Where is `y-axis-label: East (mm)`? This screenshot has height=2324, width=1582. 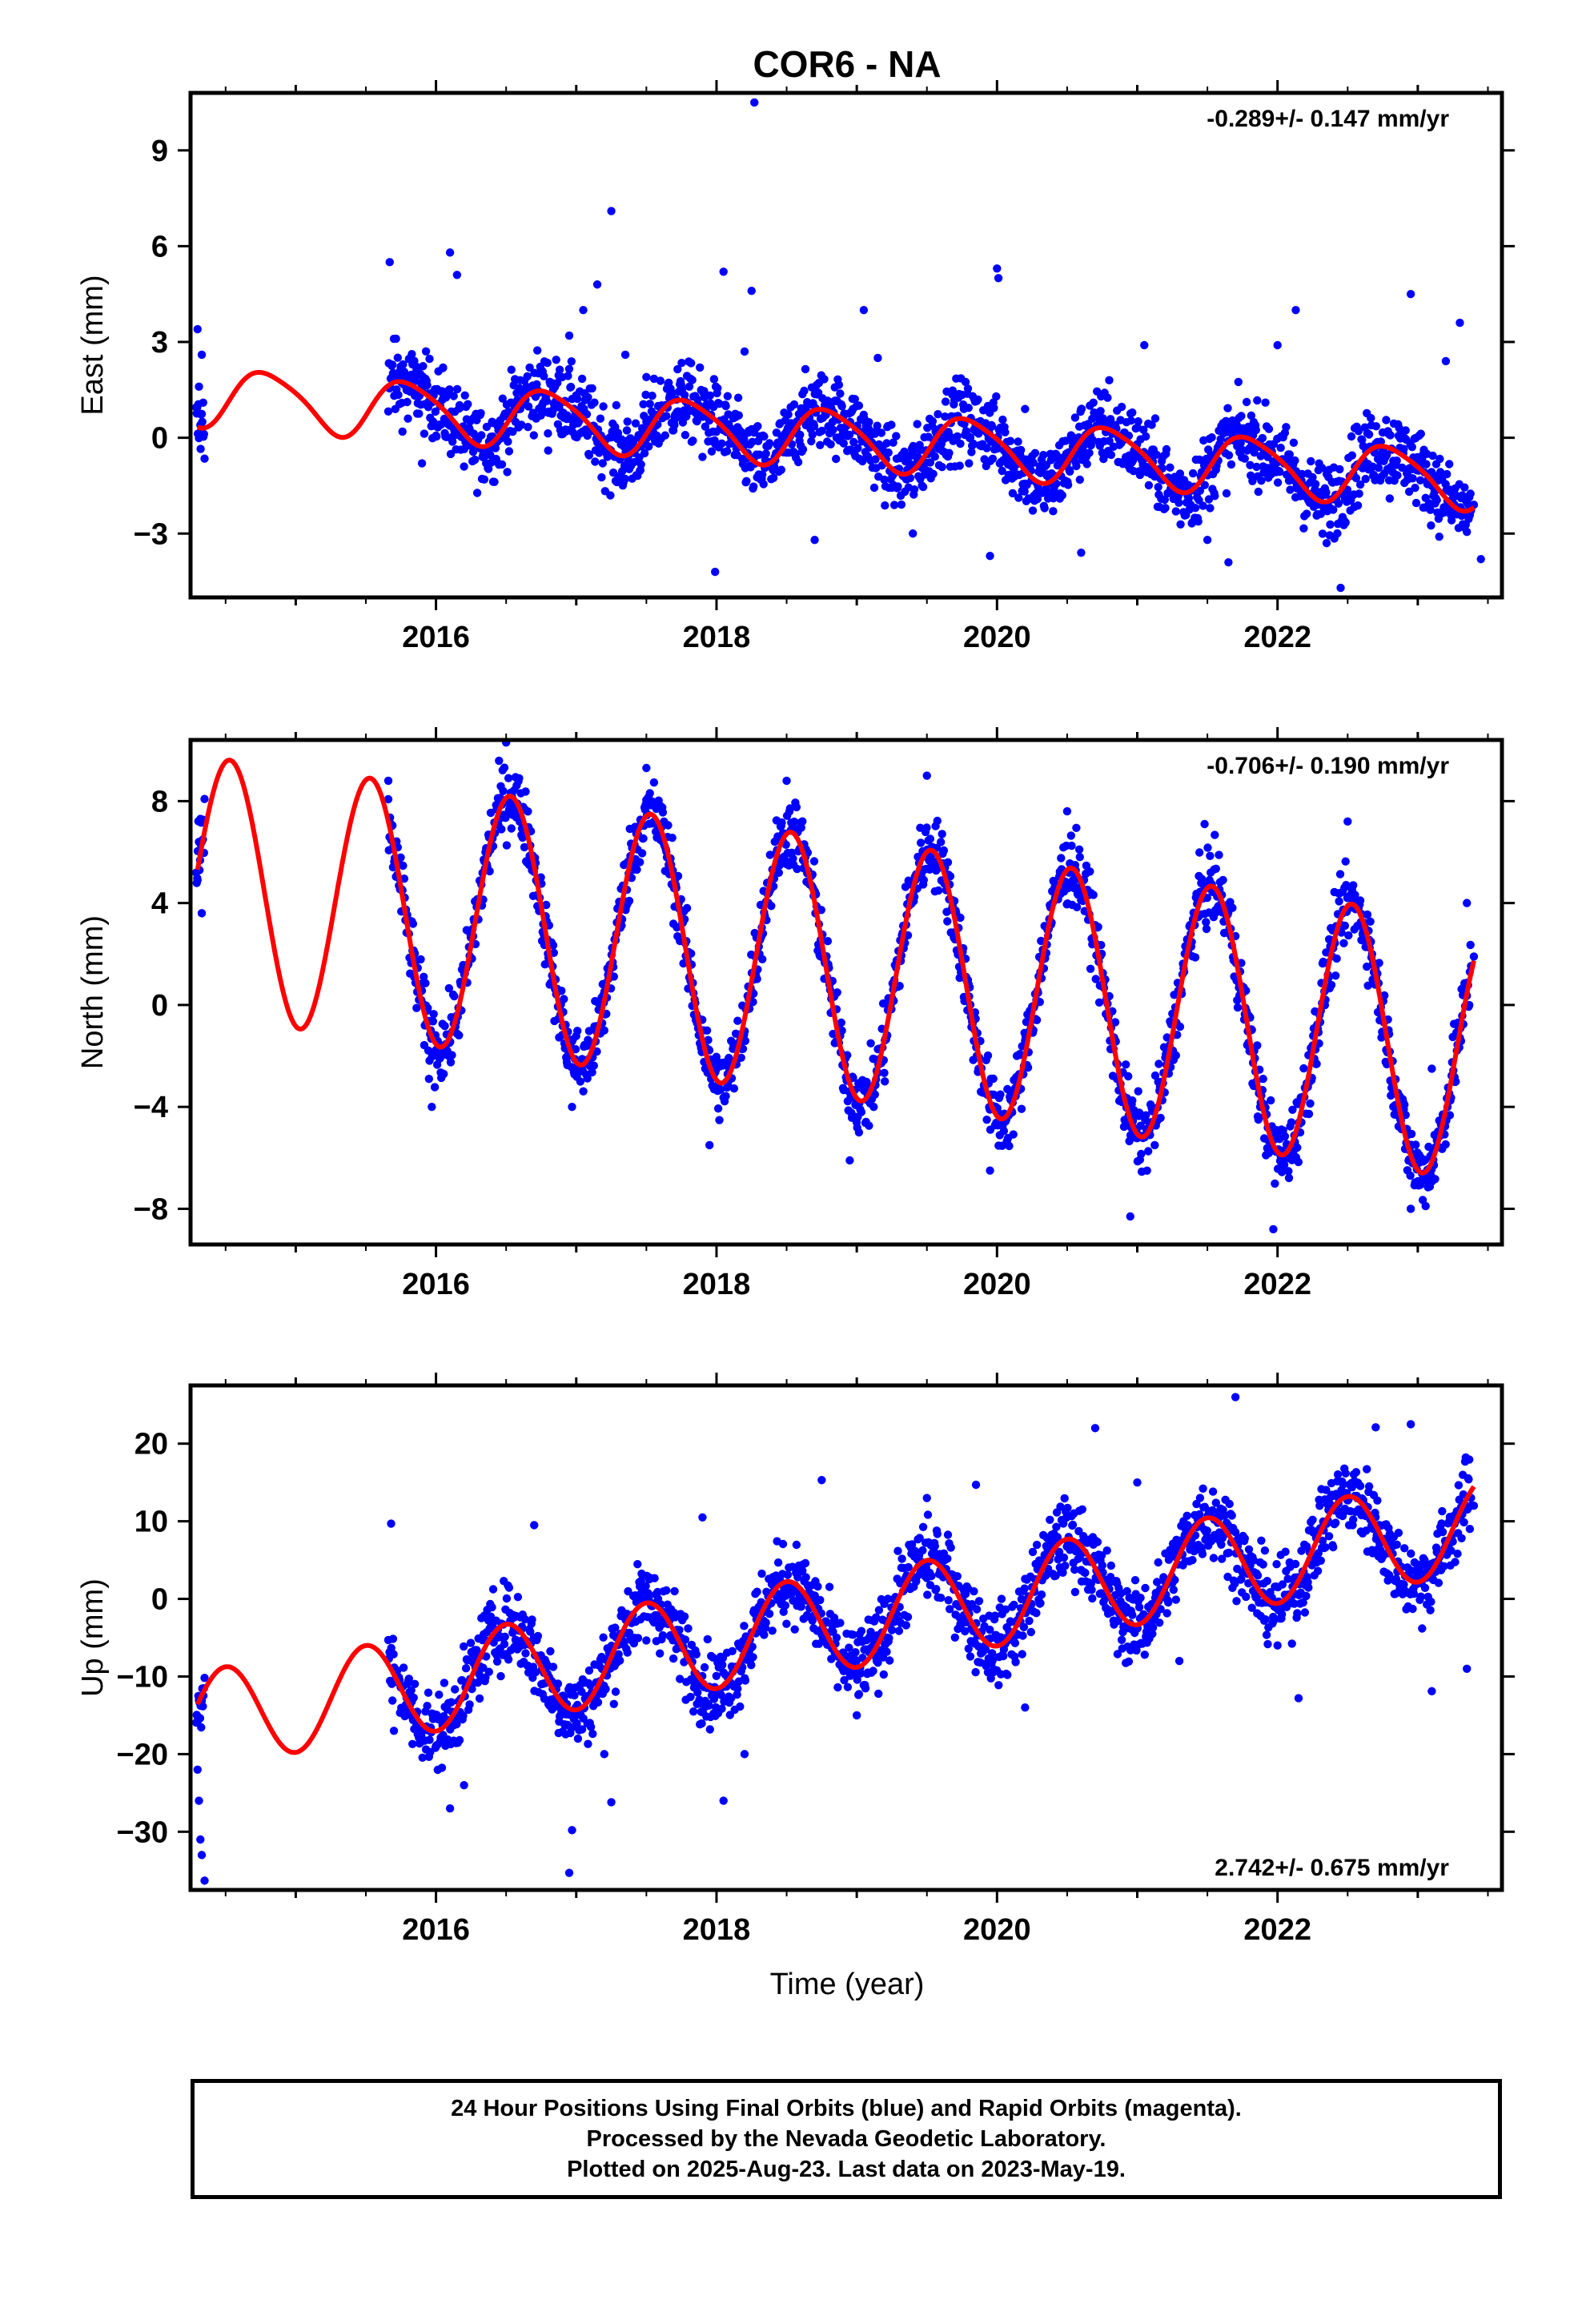
y-axis-label: East (mm) is located at coordinates (93, 345).